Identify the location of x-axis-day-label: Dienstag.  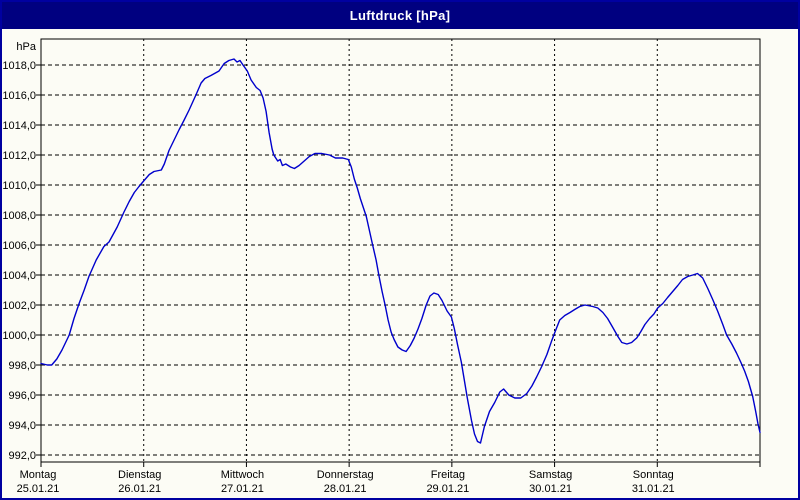
(139, 475).